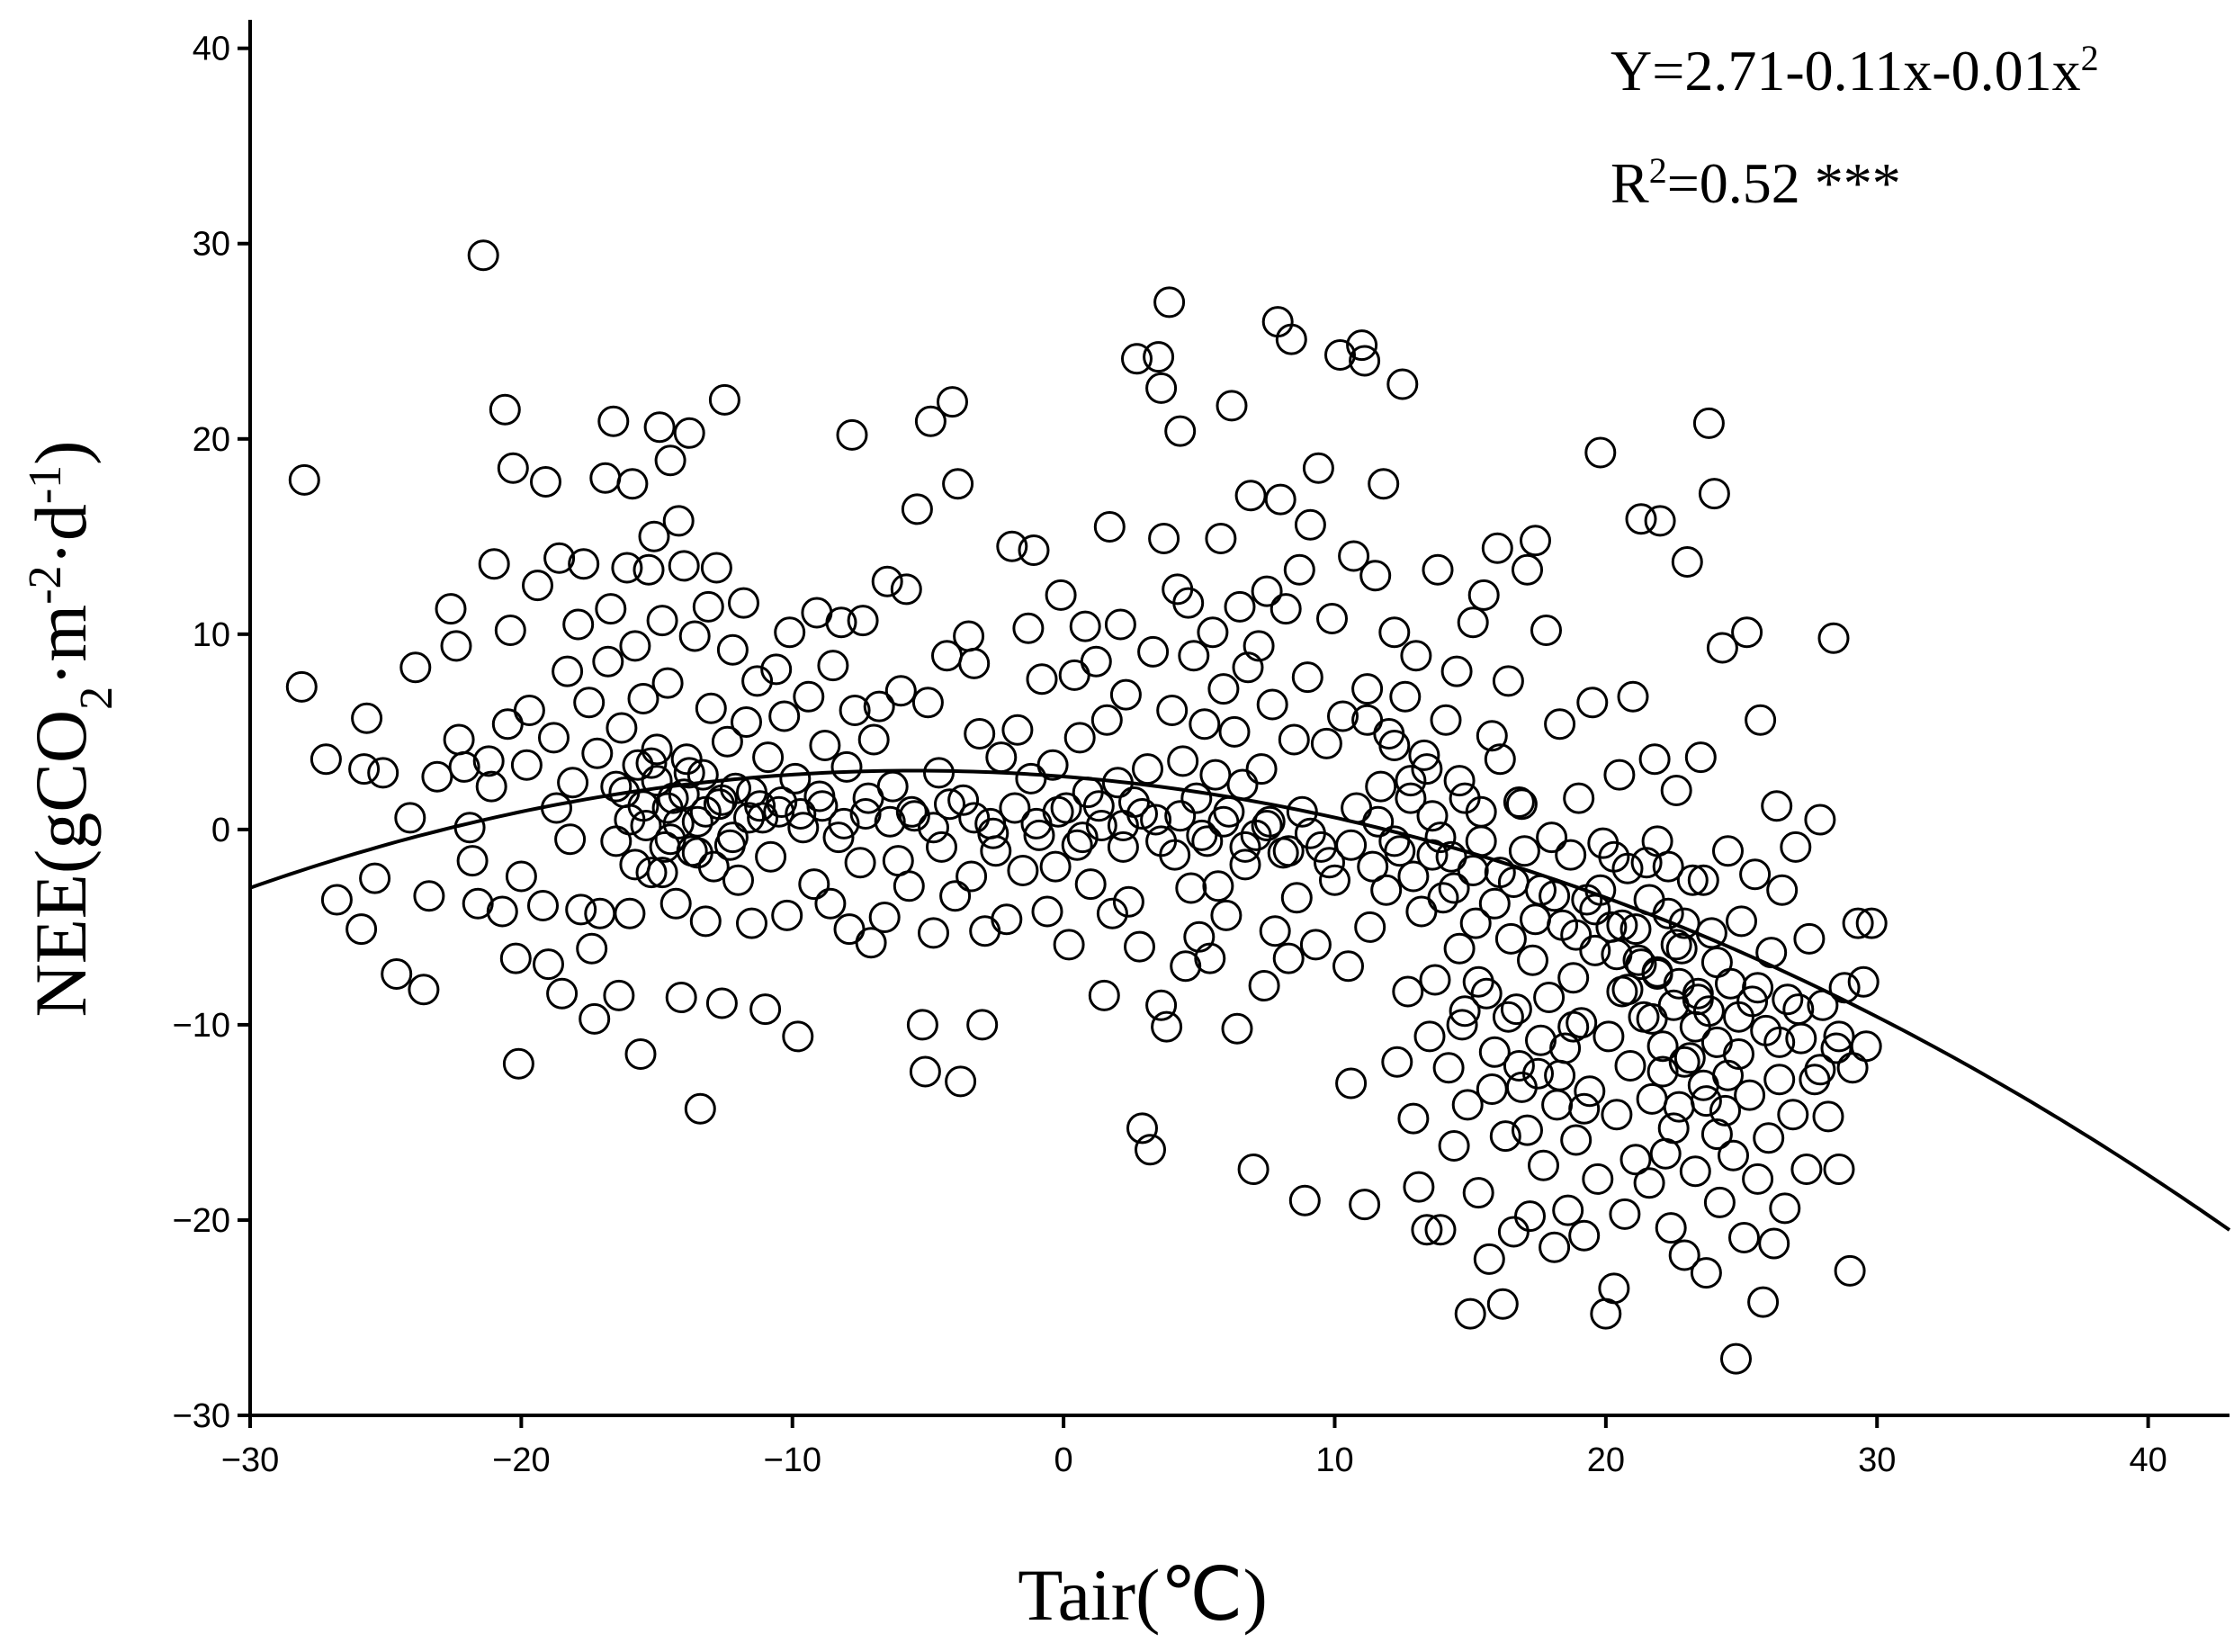 The image size is (2234, 1652). I want to click on x-tick-label: −20, so click(521, 1460).